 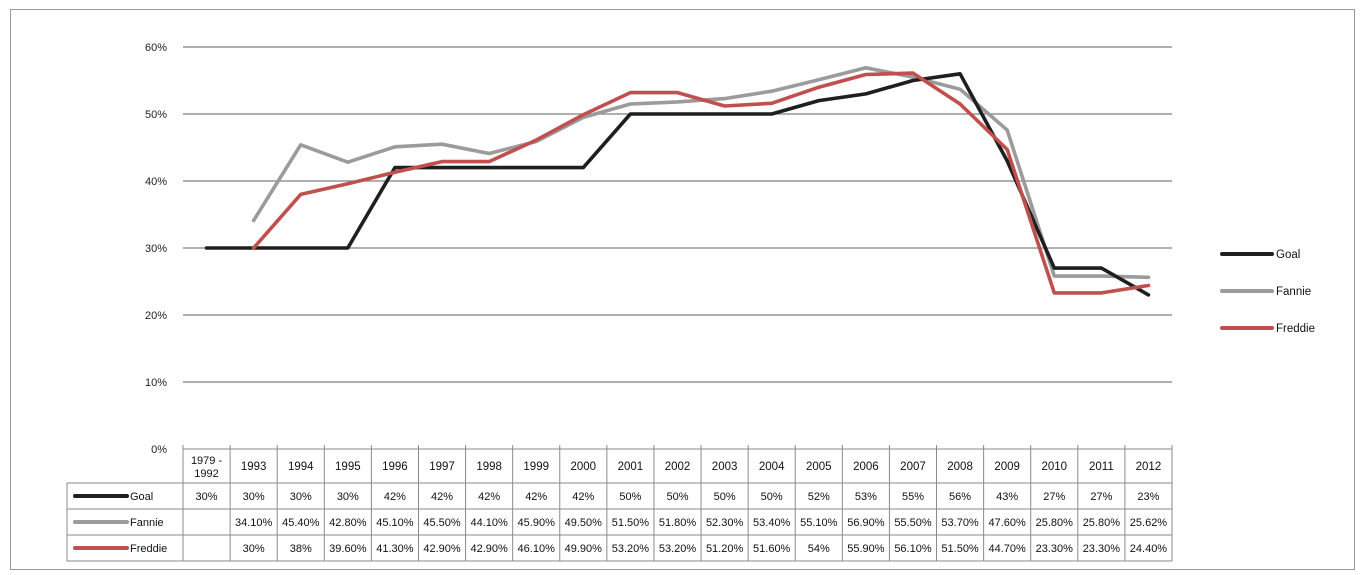 What do you see at coordinates (156, 316) in the screenshot?
I see `y-tick-label: 20%` at bounding box center [156, 316].